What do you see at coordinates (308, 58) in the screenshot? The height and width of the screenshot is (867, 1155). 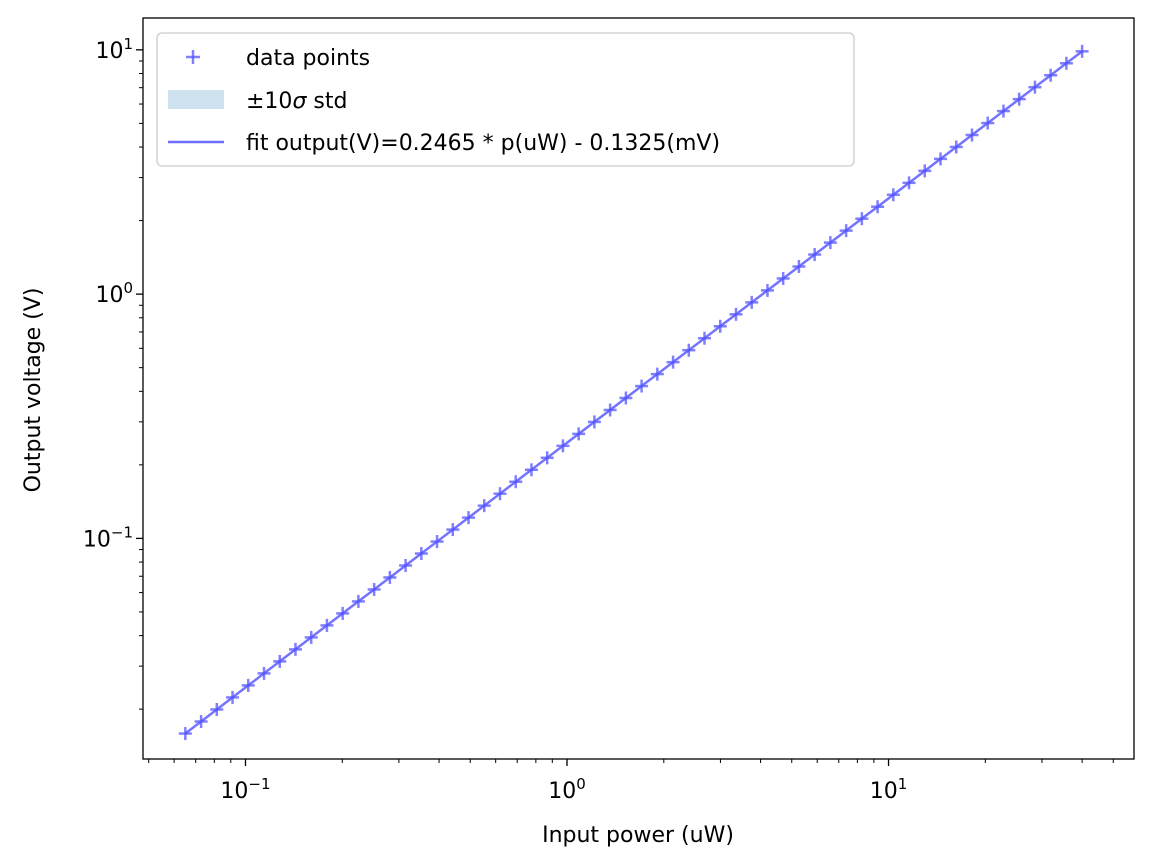 I see `legend-label-points: data points` at bounding box center [308, 58].